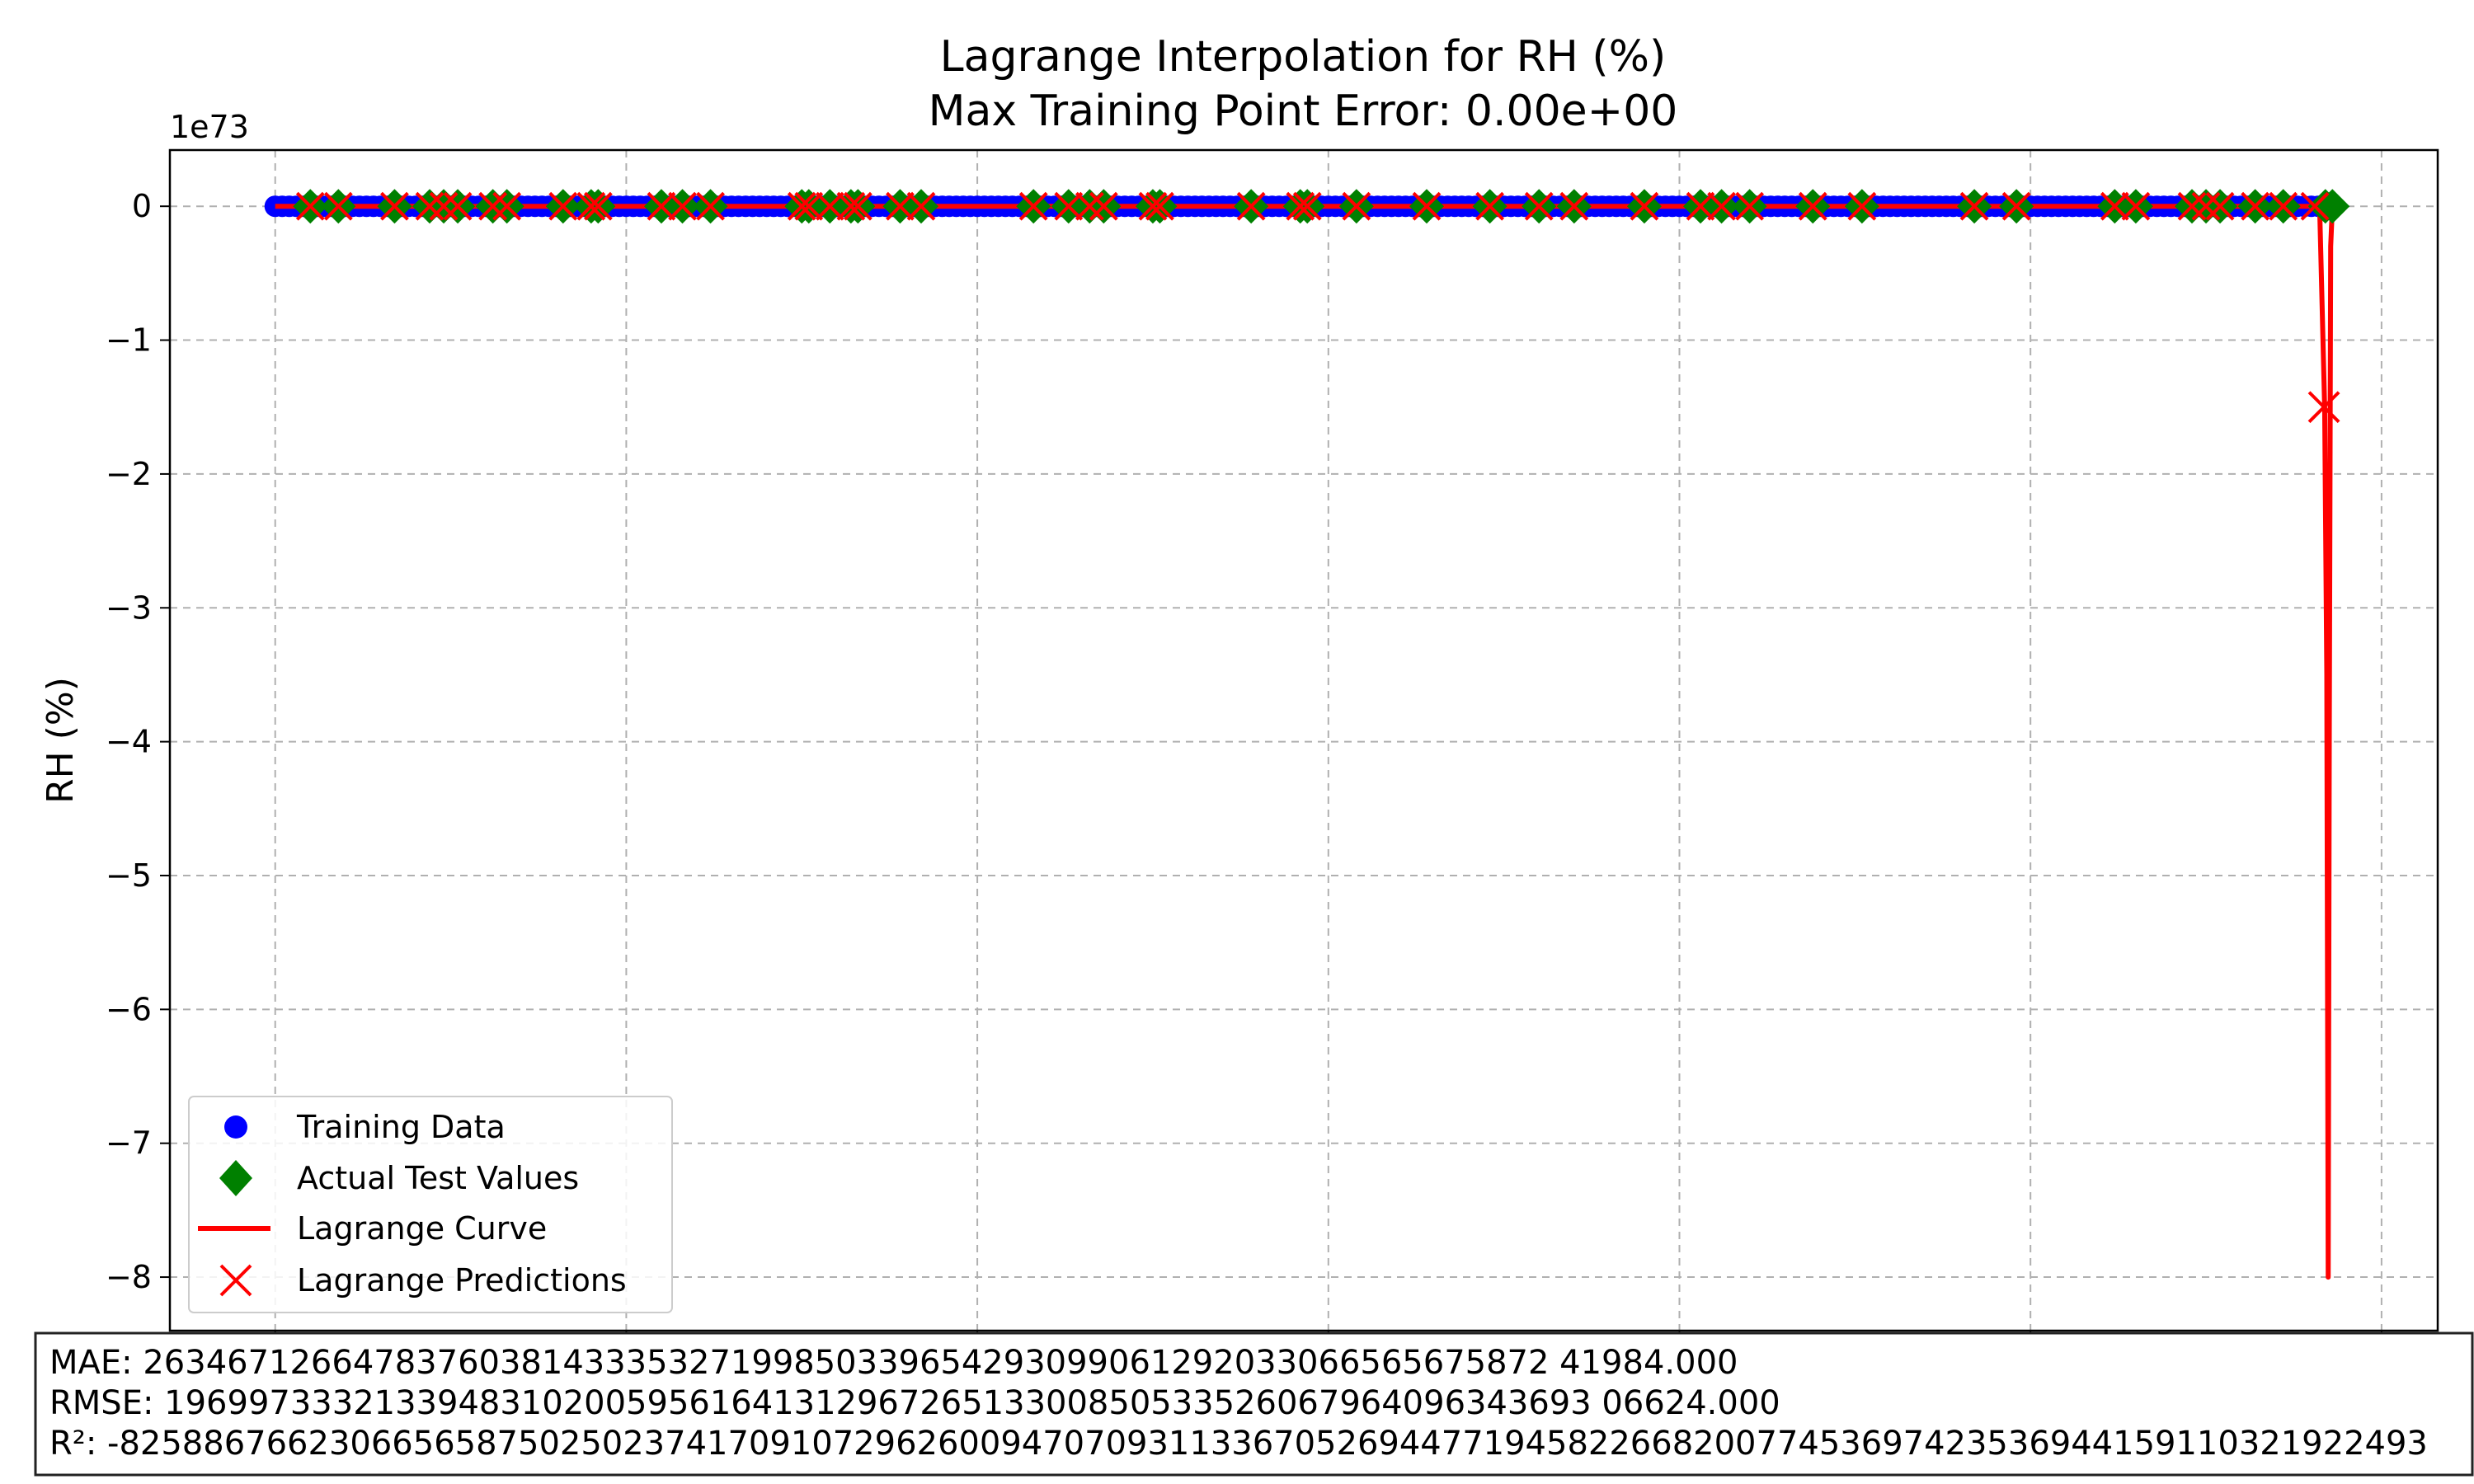 This screenshot has width=2474, height=1484. I want to click on y-tick-label: −3, so click(129, 607).